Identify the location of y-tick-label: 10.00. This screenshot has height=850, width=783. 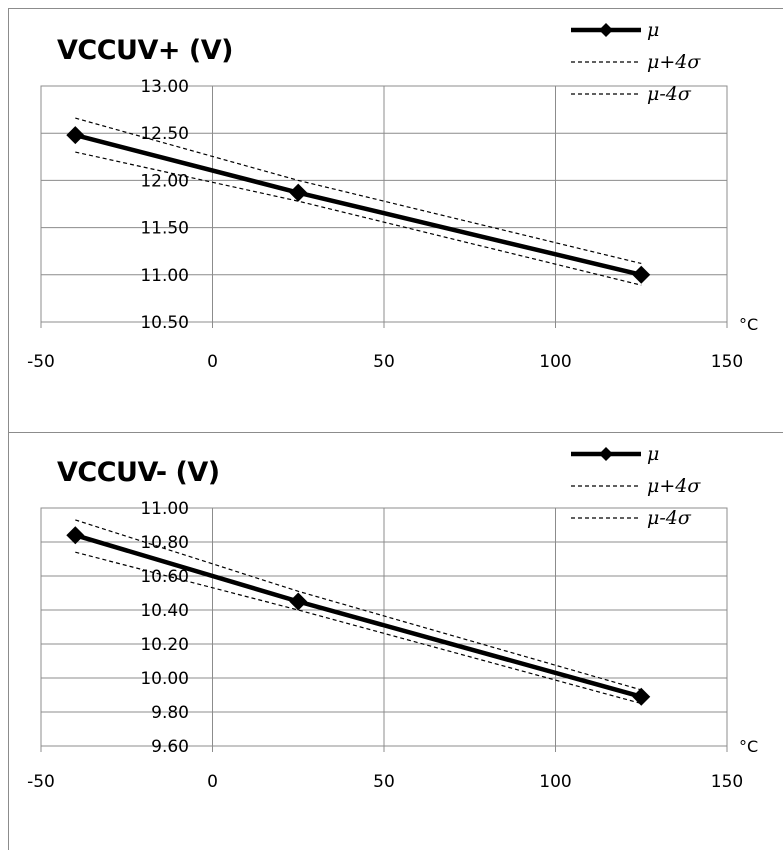
(164, 679).